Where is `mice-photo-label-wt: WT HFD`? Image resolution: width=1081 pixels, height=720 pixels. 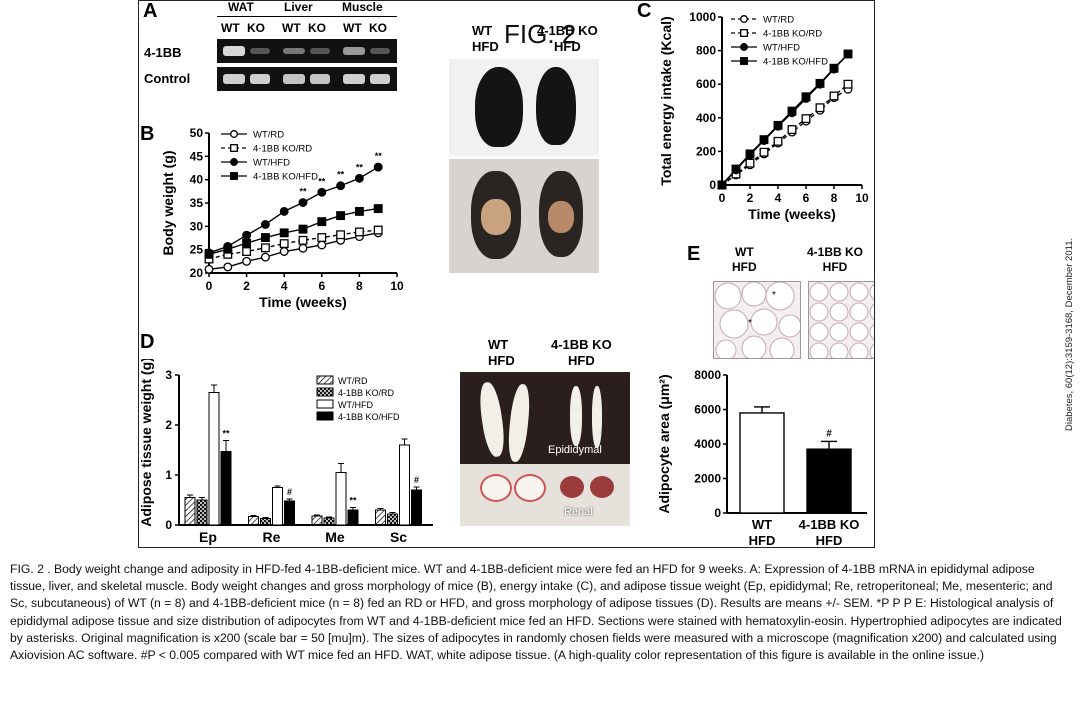 mice-photo-label-wt: WT HFD is located at coordinates (485, 38).